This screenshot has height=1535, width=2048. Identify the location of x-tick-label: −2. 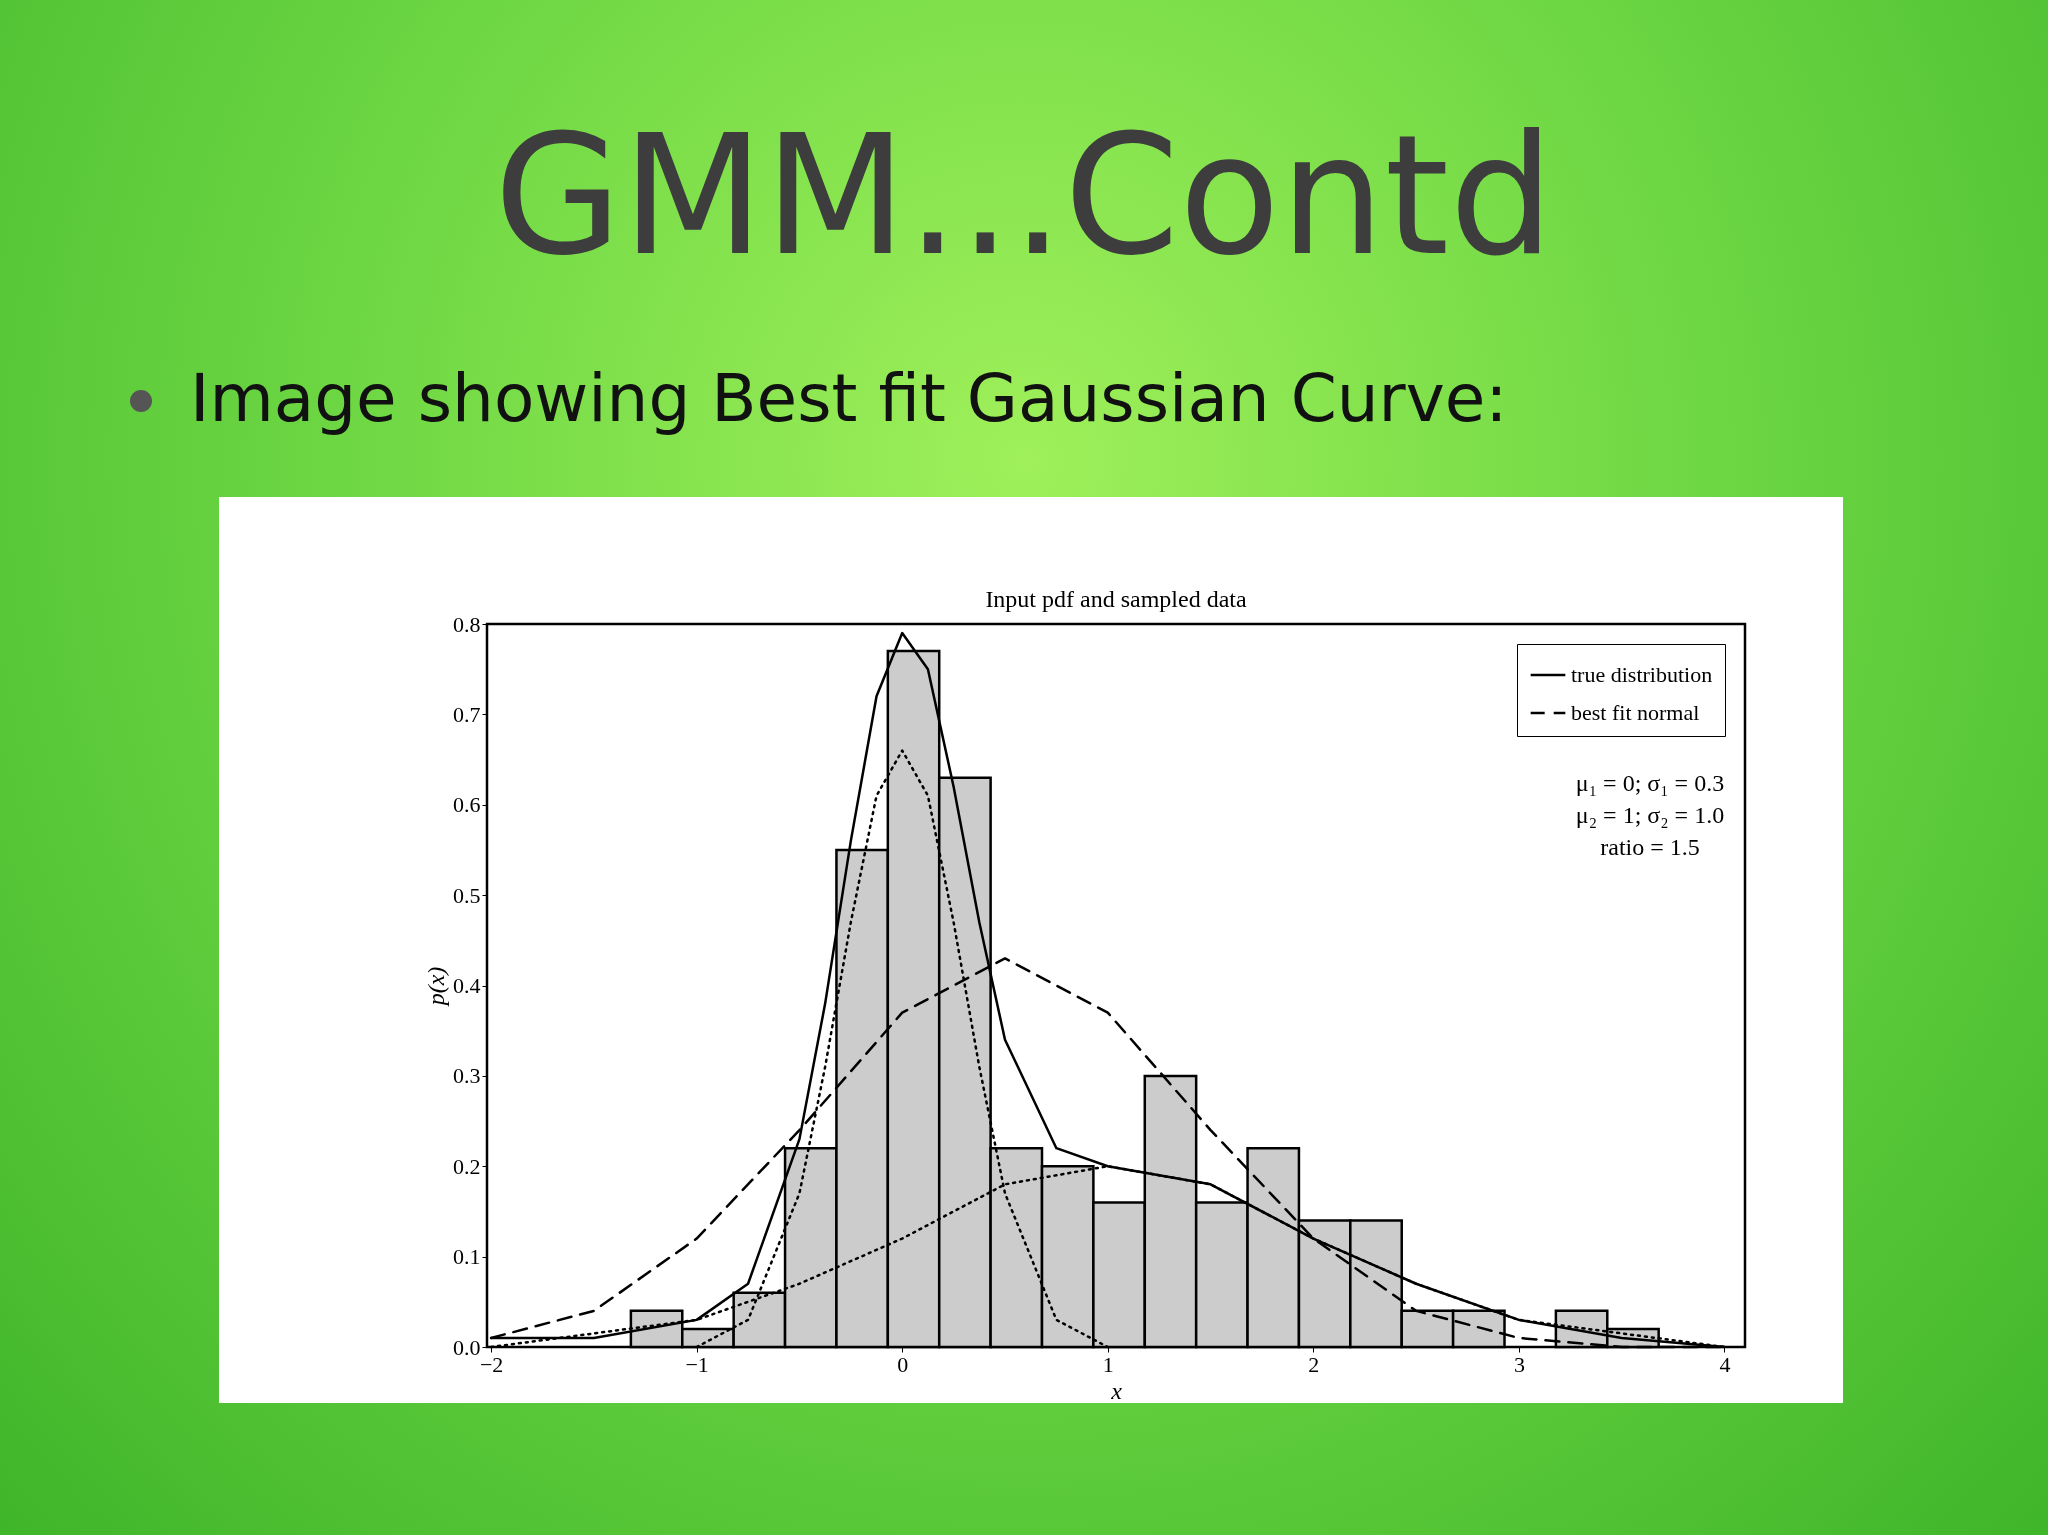
(491, 1364).